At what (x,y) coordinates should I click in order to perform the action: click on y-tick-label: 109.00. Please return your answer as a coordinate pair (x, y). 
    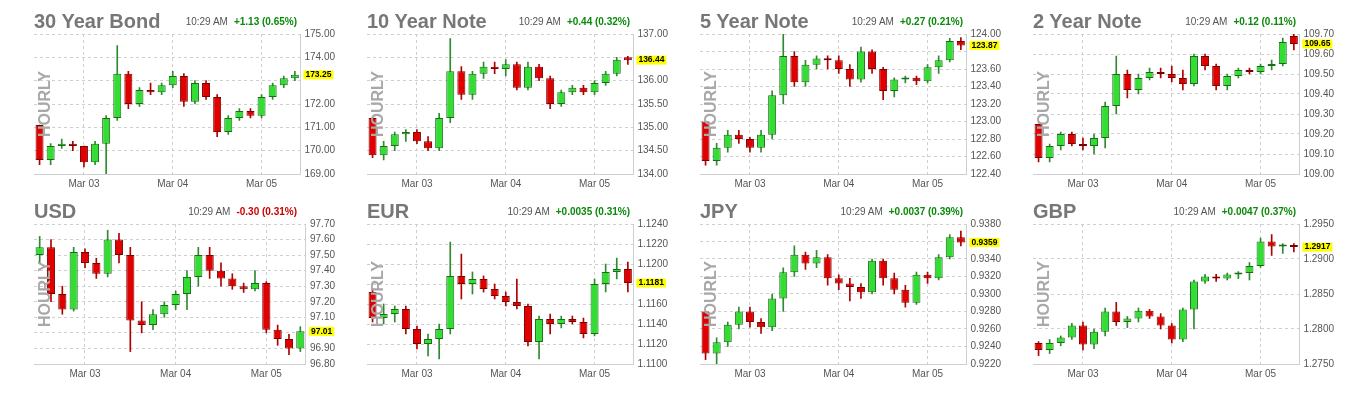
    Looking at the image, I should click on (1319, 173).